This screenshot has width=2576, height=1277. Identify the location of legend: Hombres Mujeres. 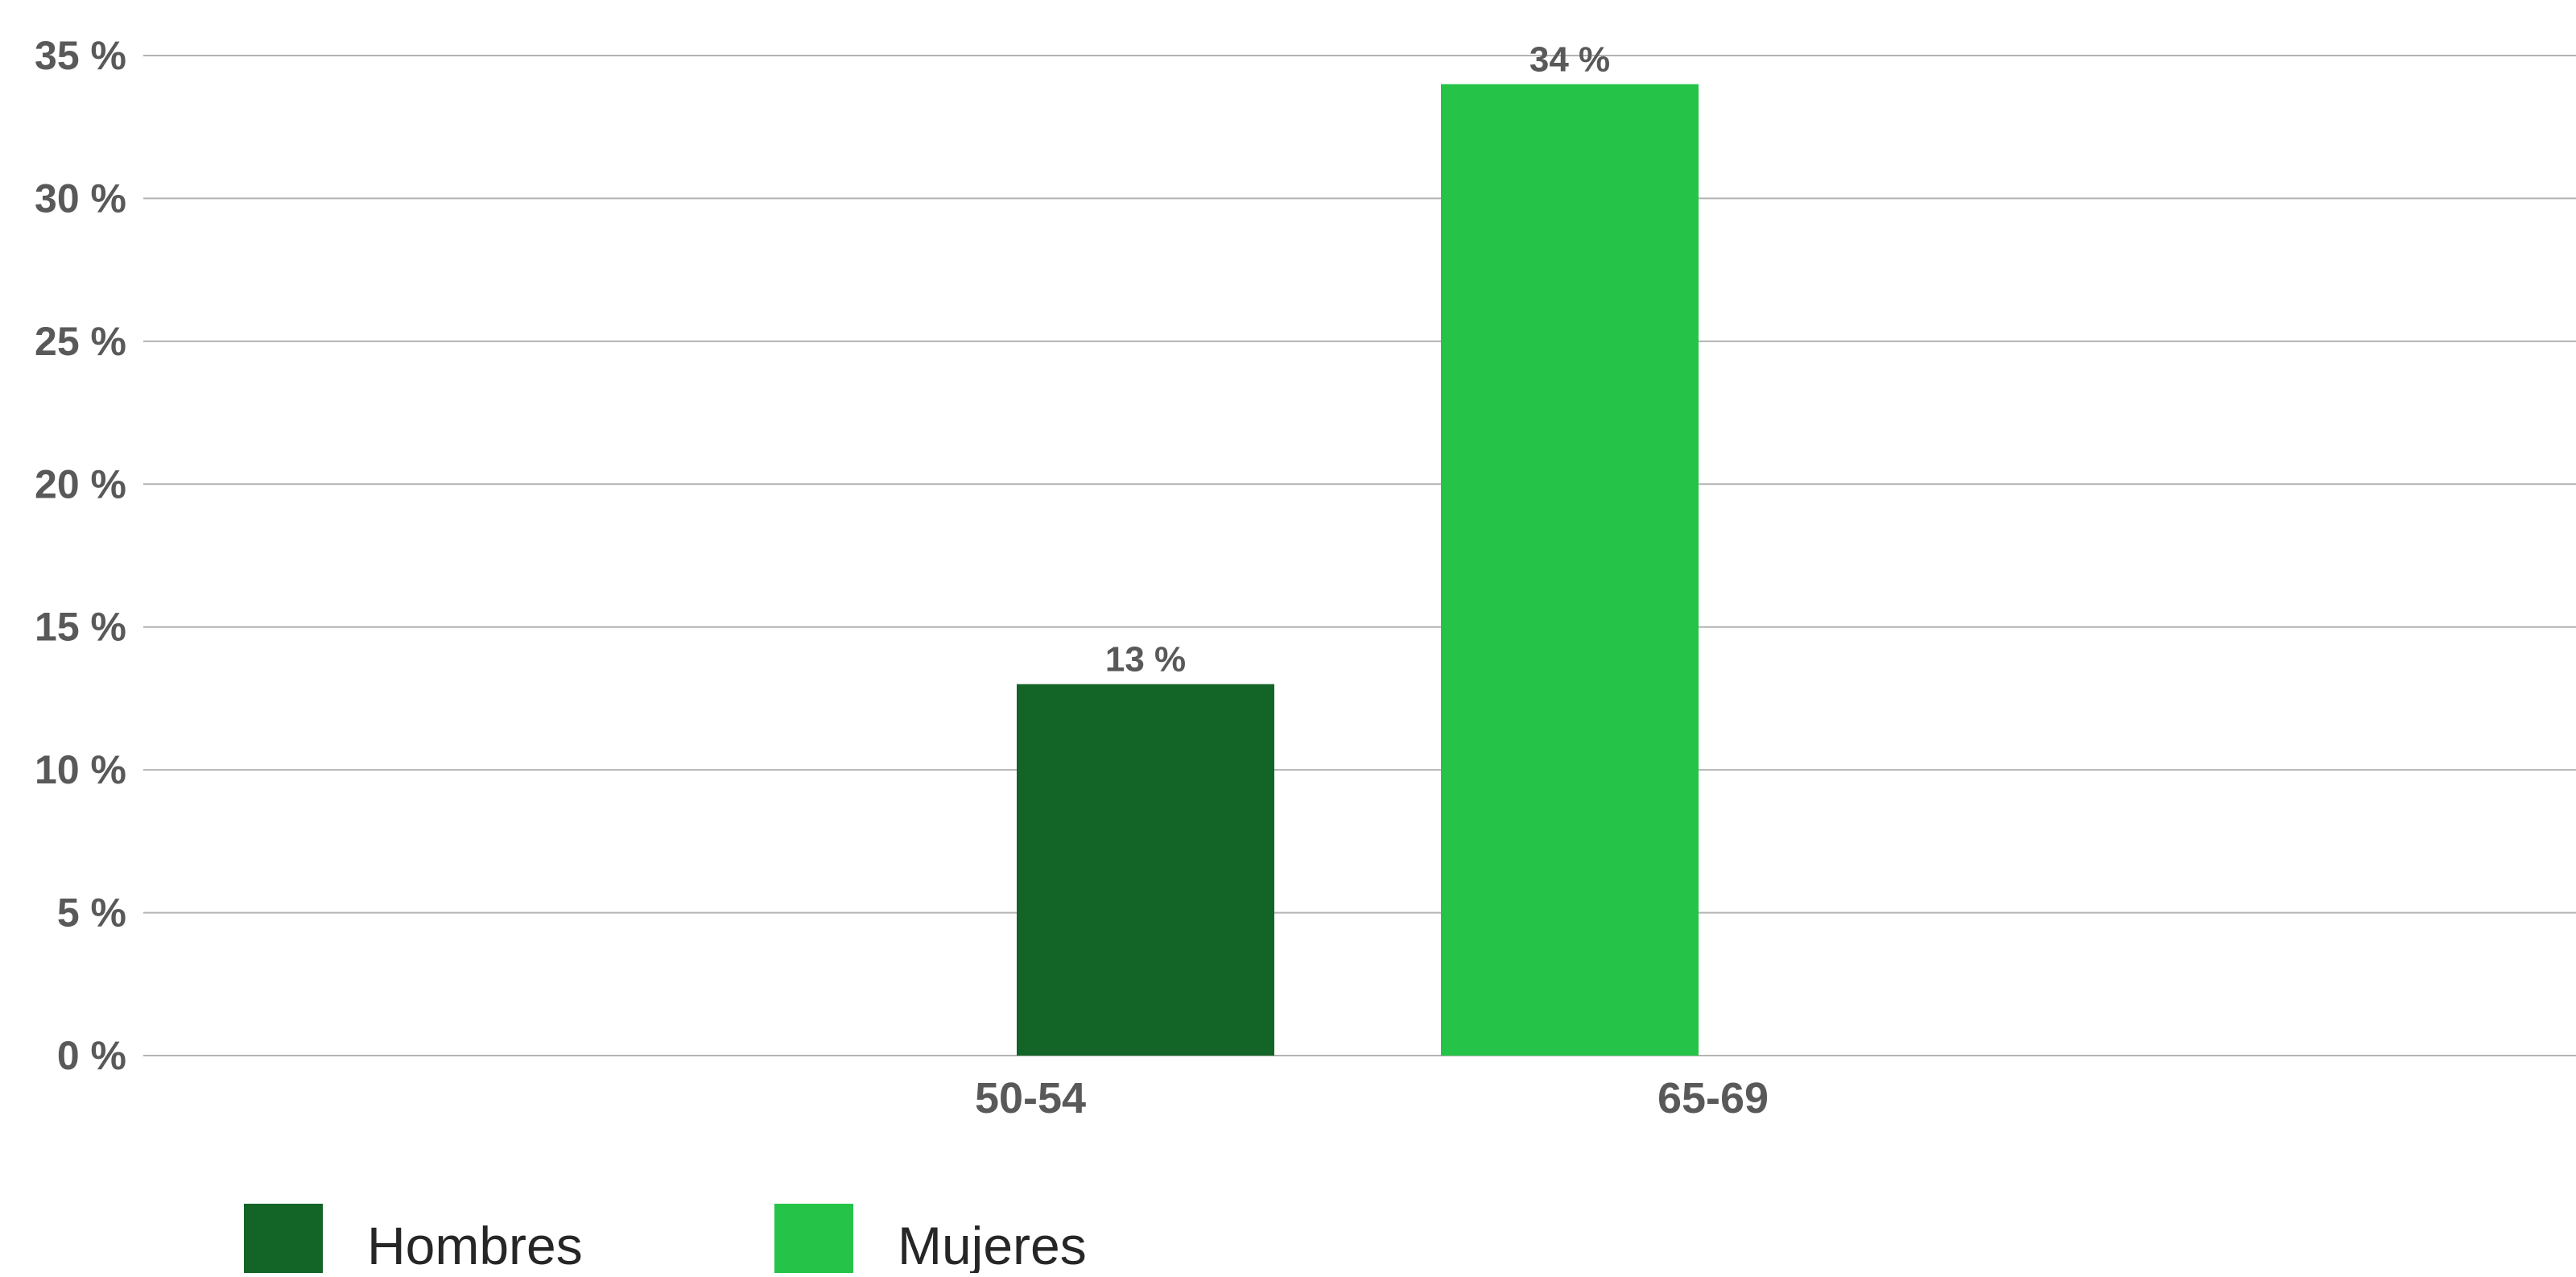
(665, 1240).